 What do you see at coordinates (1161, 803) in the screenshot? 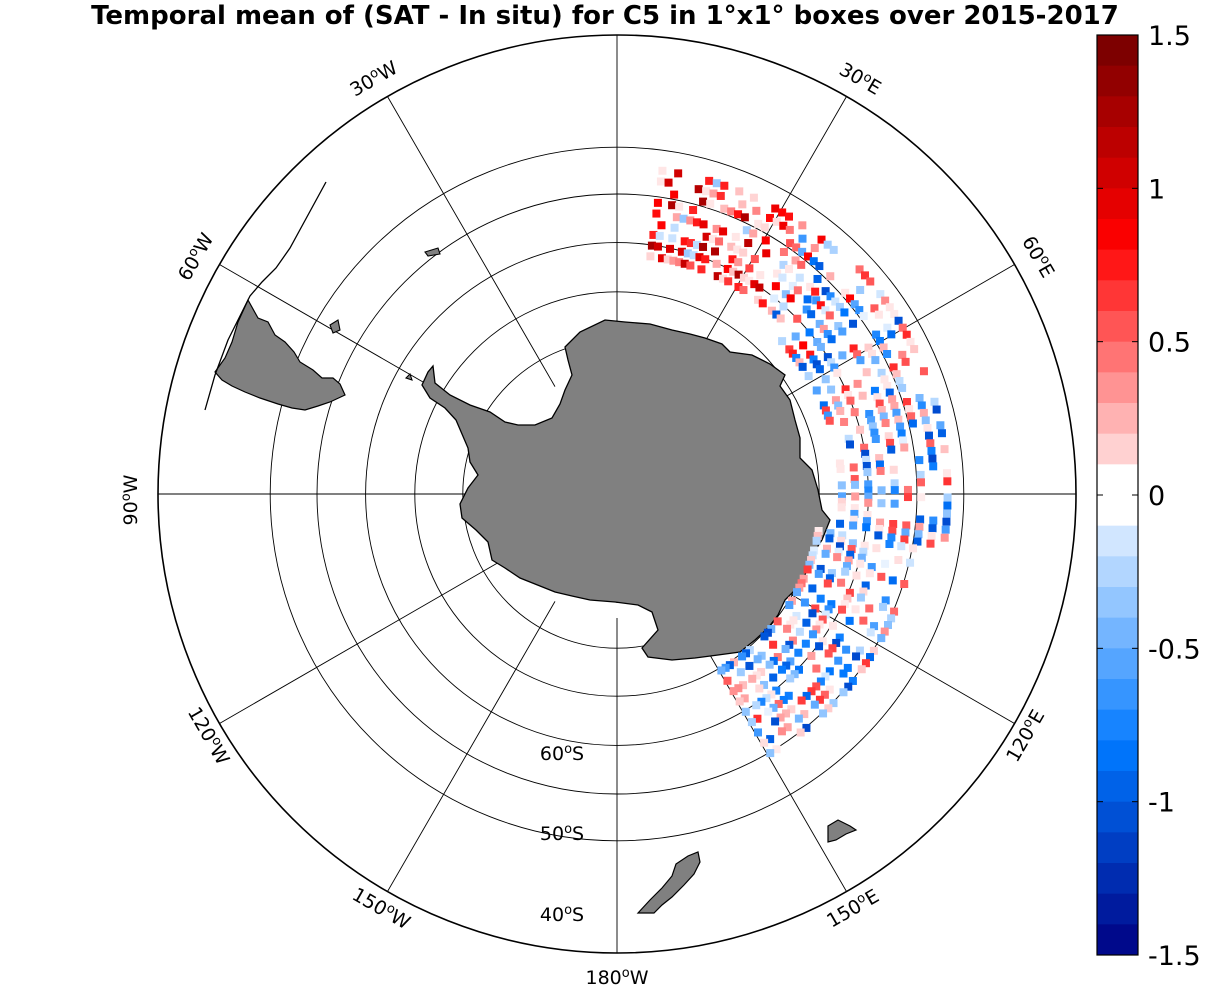
I see `colorbar-tick-label: -1` at bounding box center [1161, 803].